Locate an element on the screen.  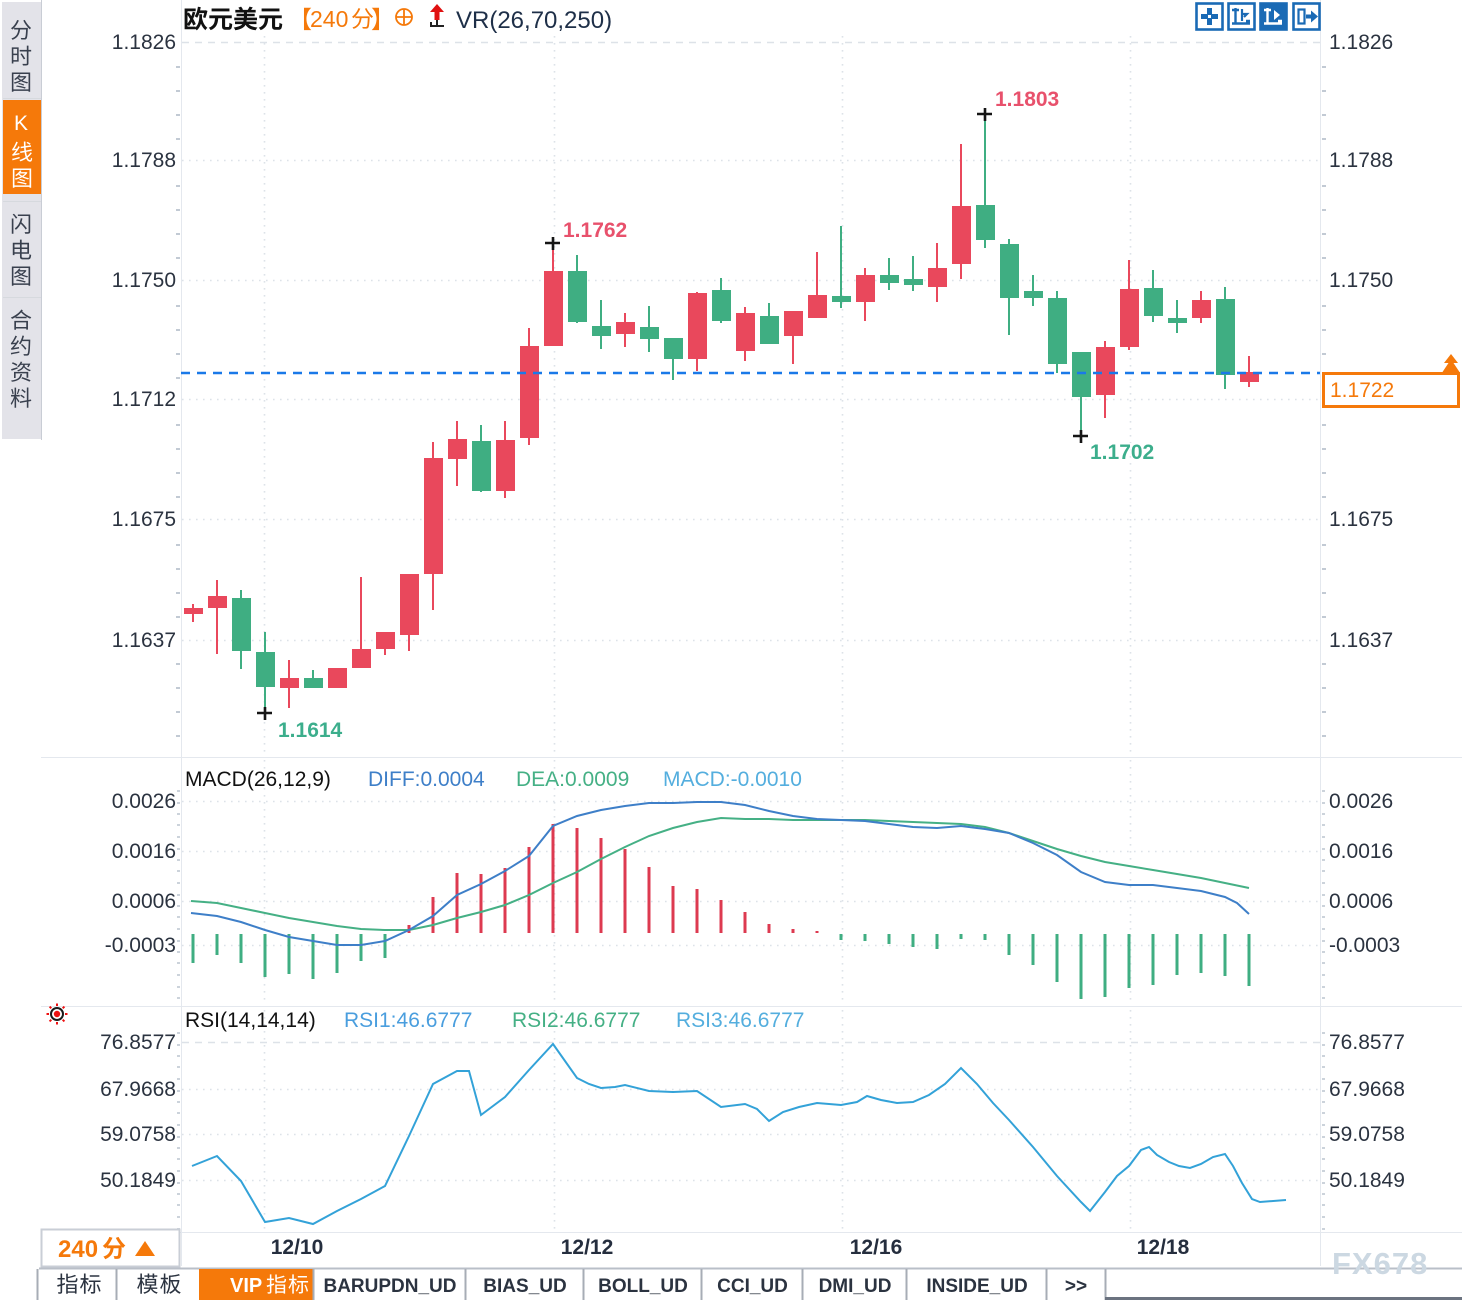
svg-text: RSI(14,14,14) is located at coordinates (250, 1020).